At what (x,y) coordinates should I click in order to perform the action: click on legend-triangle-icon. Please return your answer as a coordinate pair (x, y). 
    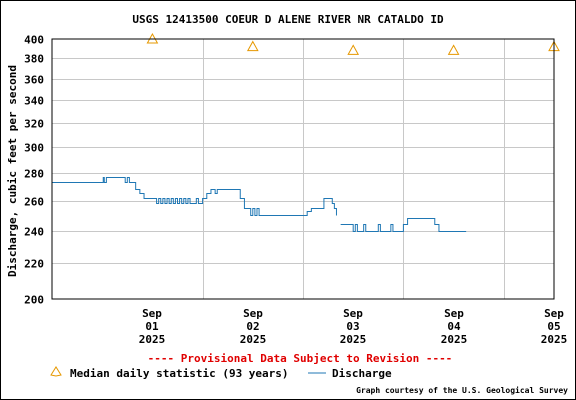
    Looking at the image, I should click on (56, 371).